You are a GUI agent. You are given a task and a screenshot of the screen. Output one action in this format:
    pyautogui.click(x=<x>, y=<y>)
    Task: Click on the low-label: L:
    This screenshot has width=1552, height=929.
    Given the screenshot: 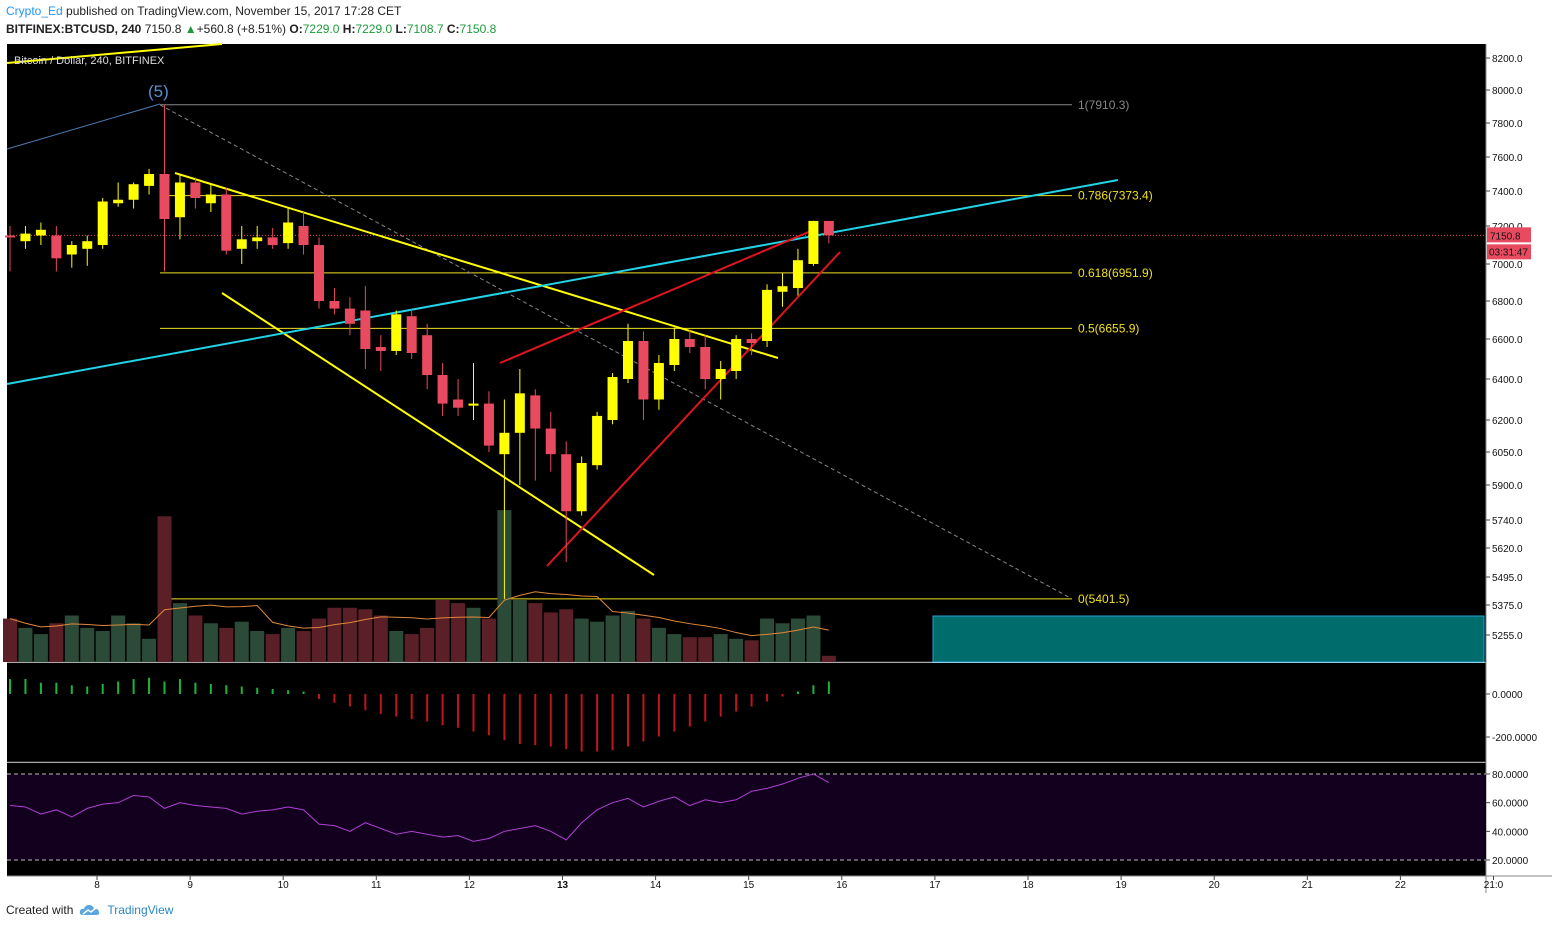 What is the action you would take?
    pyautogui.click(x=401, y=29)
    